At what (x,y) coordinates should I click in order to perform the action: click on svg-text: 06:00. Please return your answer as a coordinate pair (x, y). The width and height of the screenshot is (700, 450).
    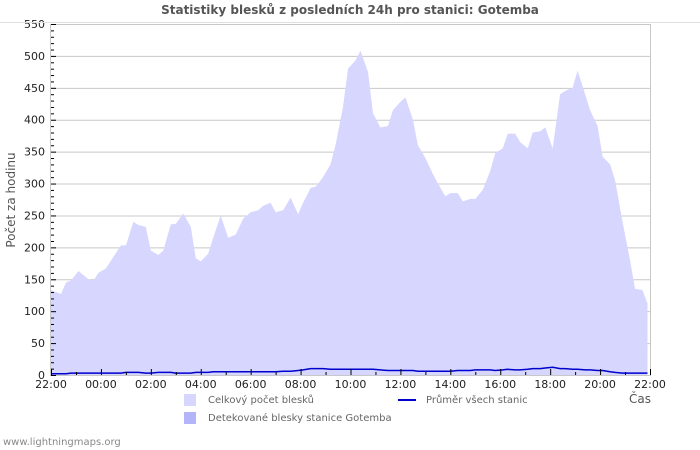
    Looking at the image, I should click on (251, 384).